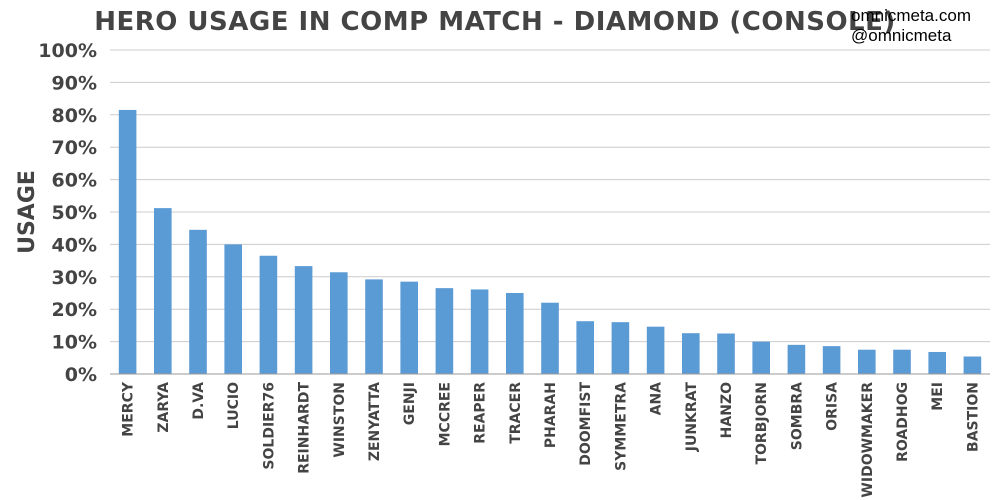 The width and height of the screenshot is (1000, 500). What do you see at coordinates (797, 416) in the screenshot?
I see `x-tick-label: SOMBRA` at bounding box center [797, 416].